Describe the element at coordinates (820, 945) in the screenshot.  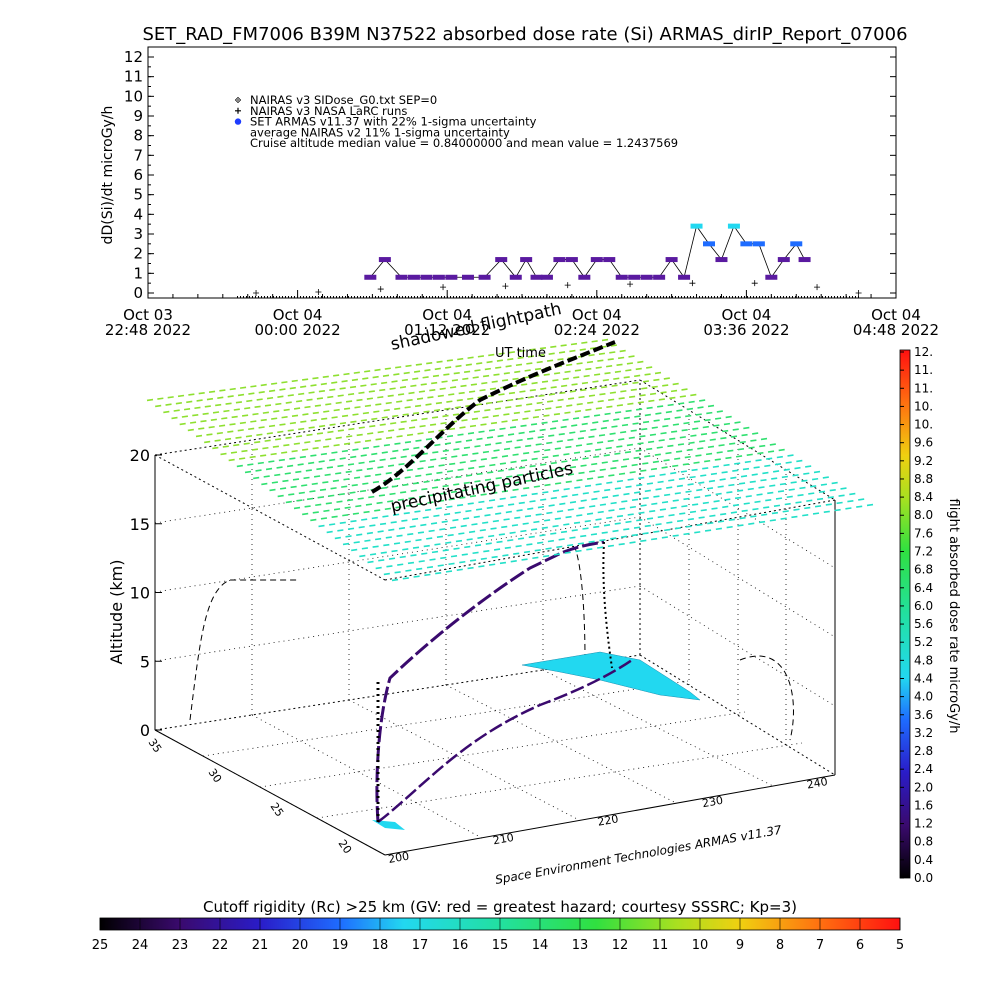
I see `rigidity-tick-label: 7` at that location.